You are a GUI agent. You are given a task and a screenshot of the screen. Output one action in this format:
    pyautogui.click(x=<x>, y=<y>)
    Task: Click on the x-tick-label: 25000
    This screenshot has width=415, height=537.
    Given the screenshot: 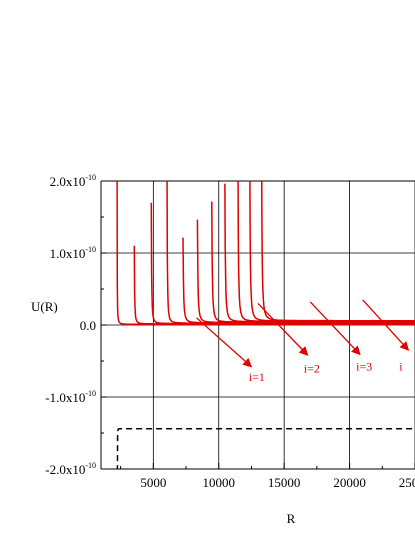 What is the action you would take?
    pyautogui.click(x=407, y=482)
    